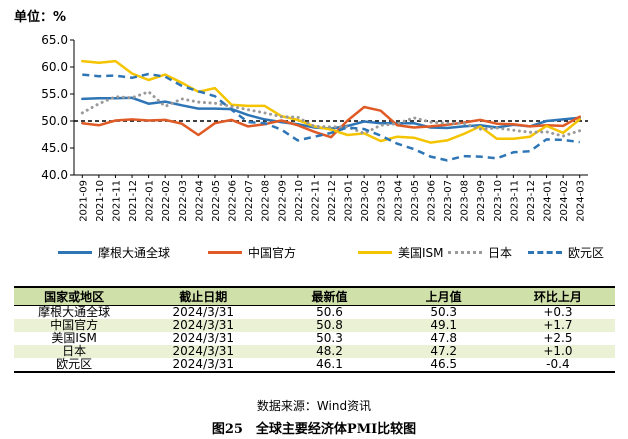 This screenshot has height=439, width=628. What do you see at coordinates (514, 201) in the screenshot?
I see `x-tick-label: 2023-11` at bounding box center [514, 201].